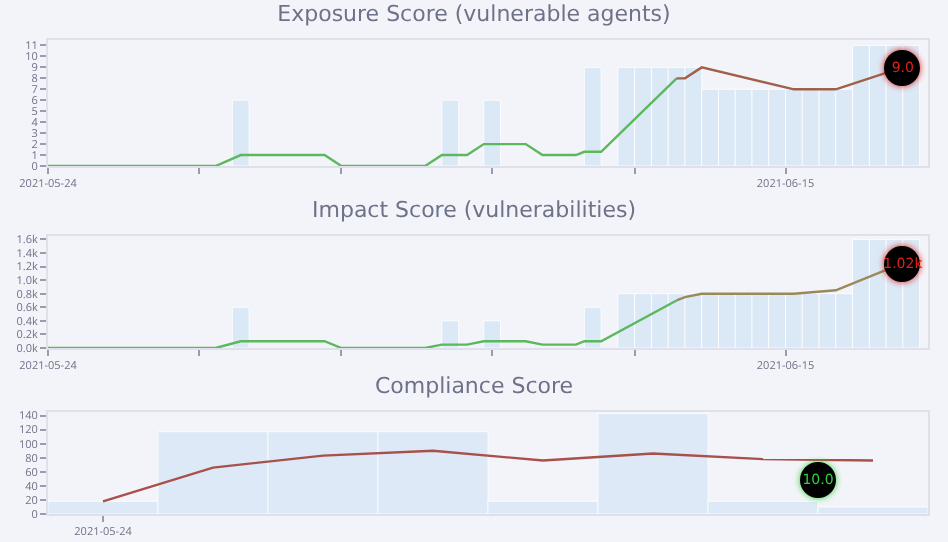  Describe the element at coordinates (474, 386) in the screenshot. I see `chart-title: Compliance Score` at that location.